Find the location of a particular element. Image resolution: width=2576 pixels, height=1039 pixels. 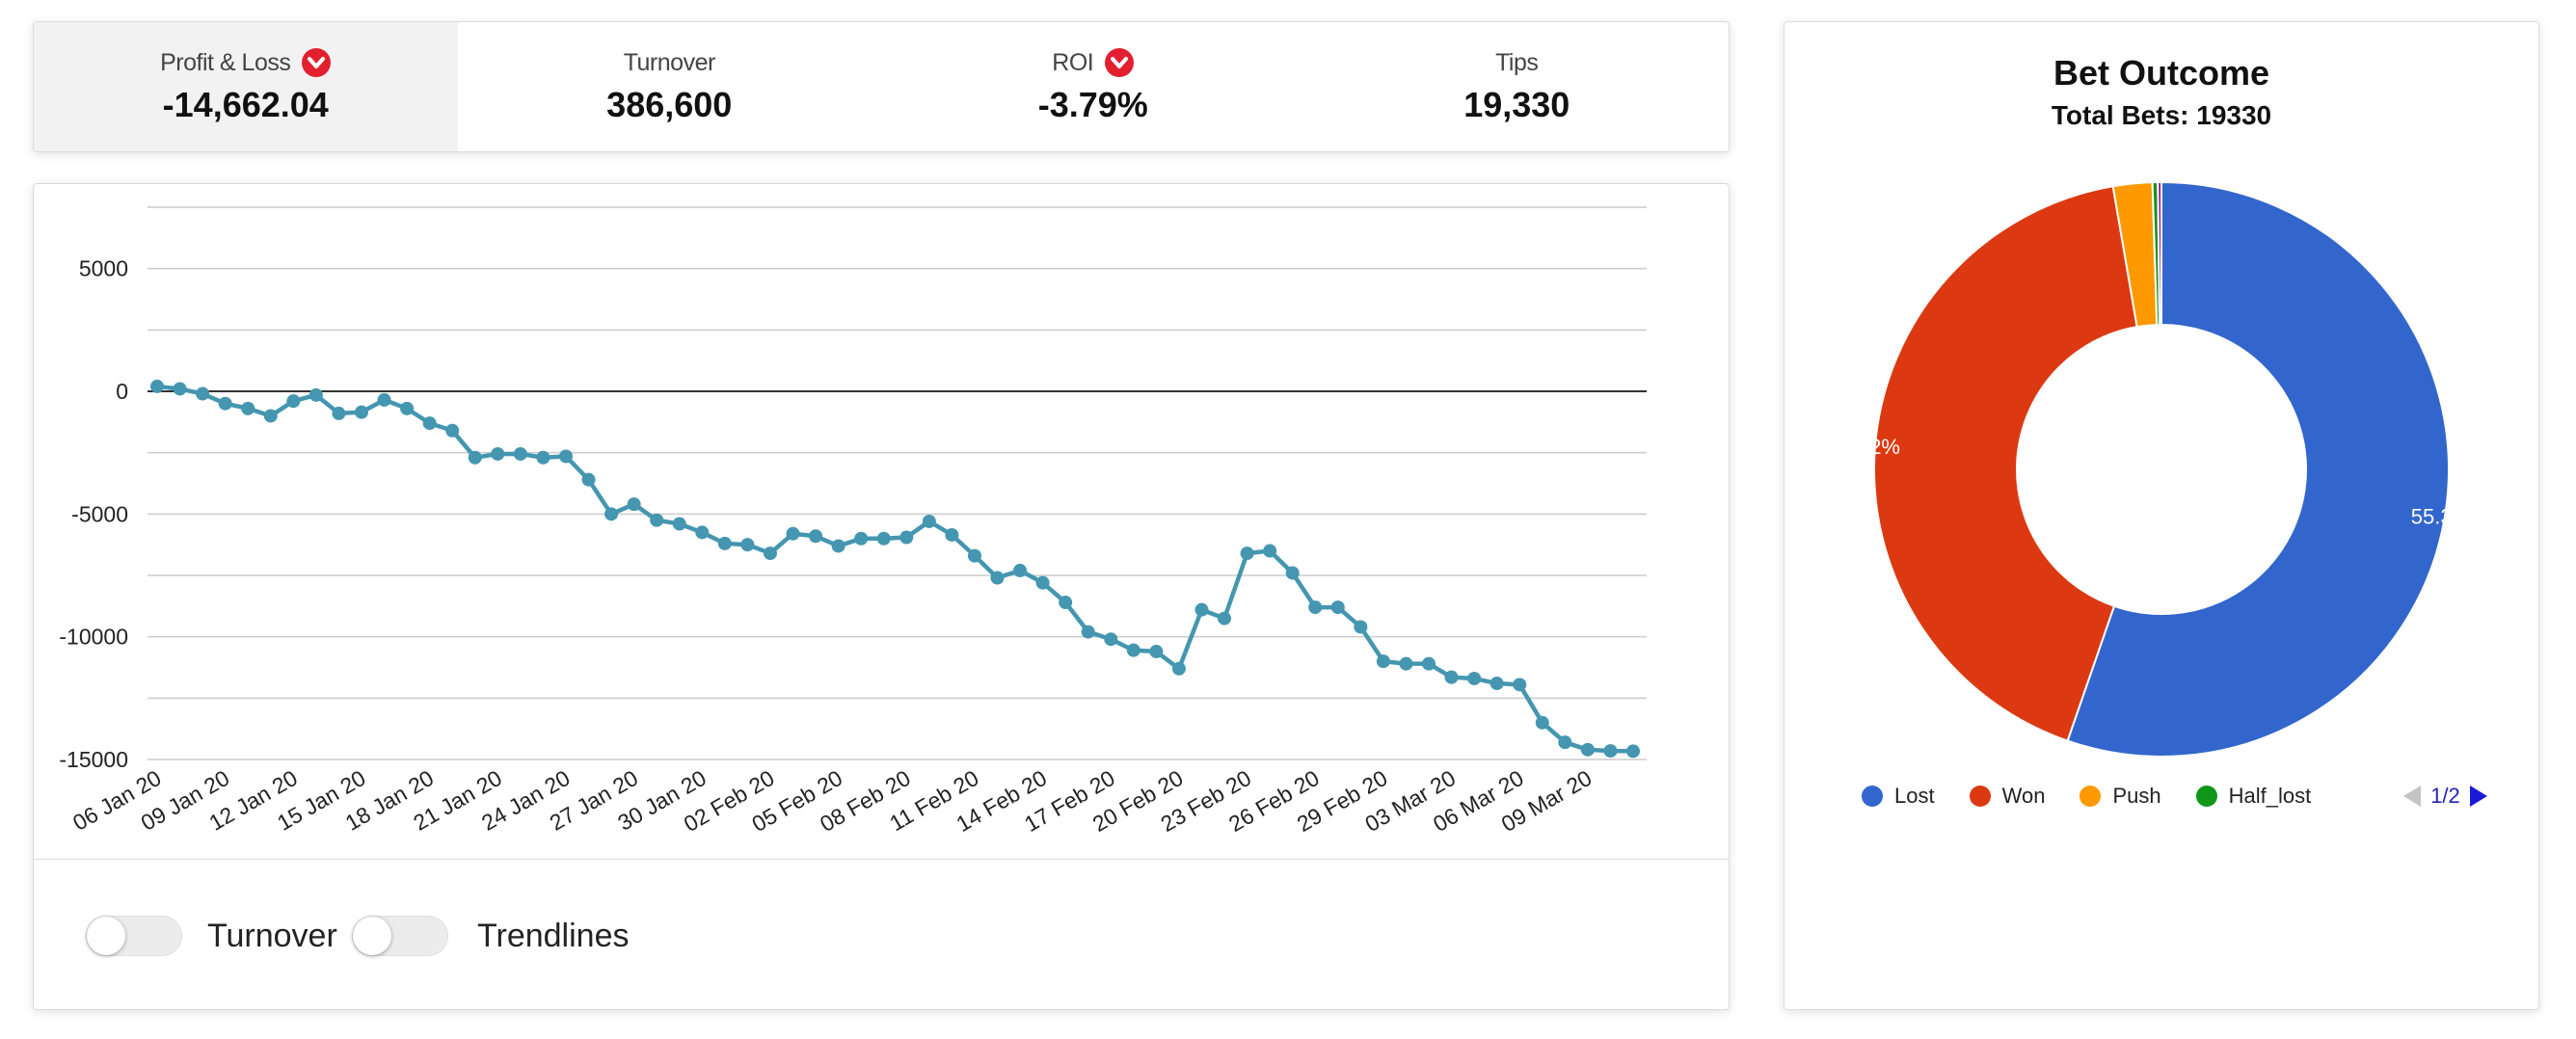

trendlines-toggle-label: Trendlines is located at coordinates (554, 936).